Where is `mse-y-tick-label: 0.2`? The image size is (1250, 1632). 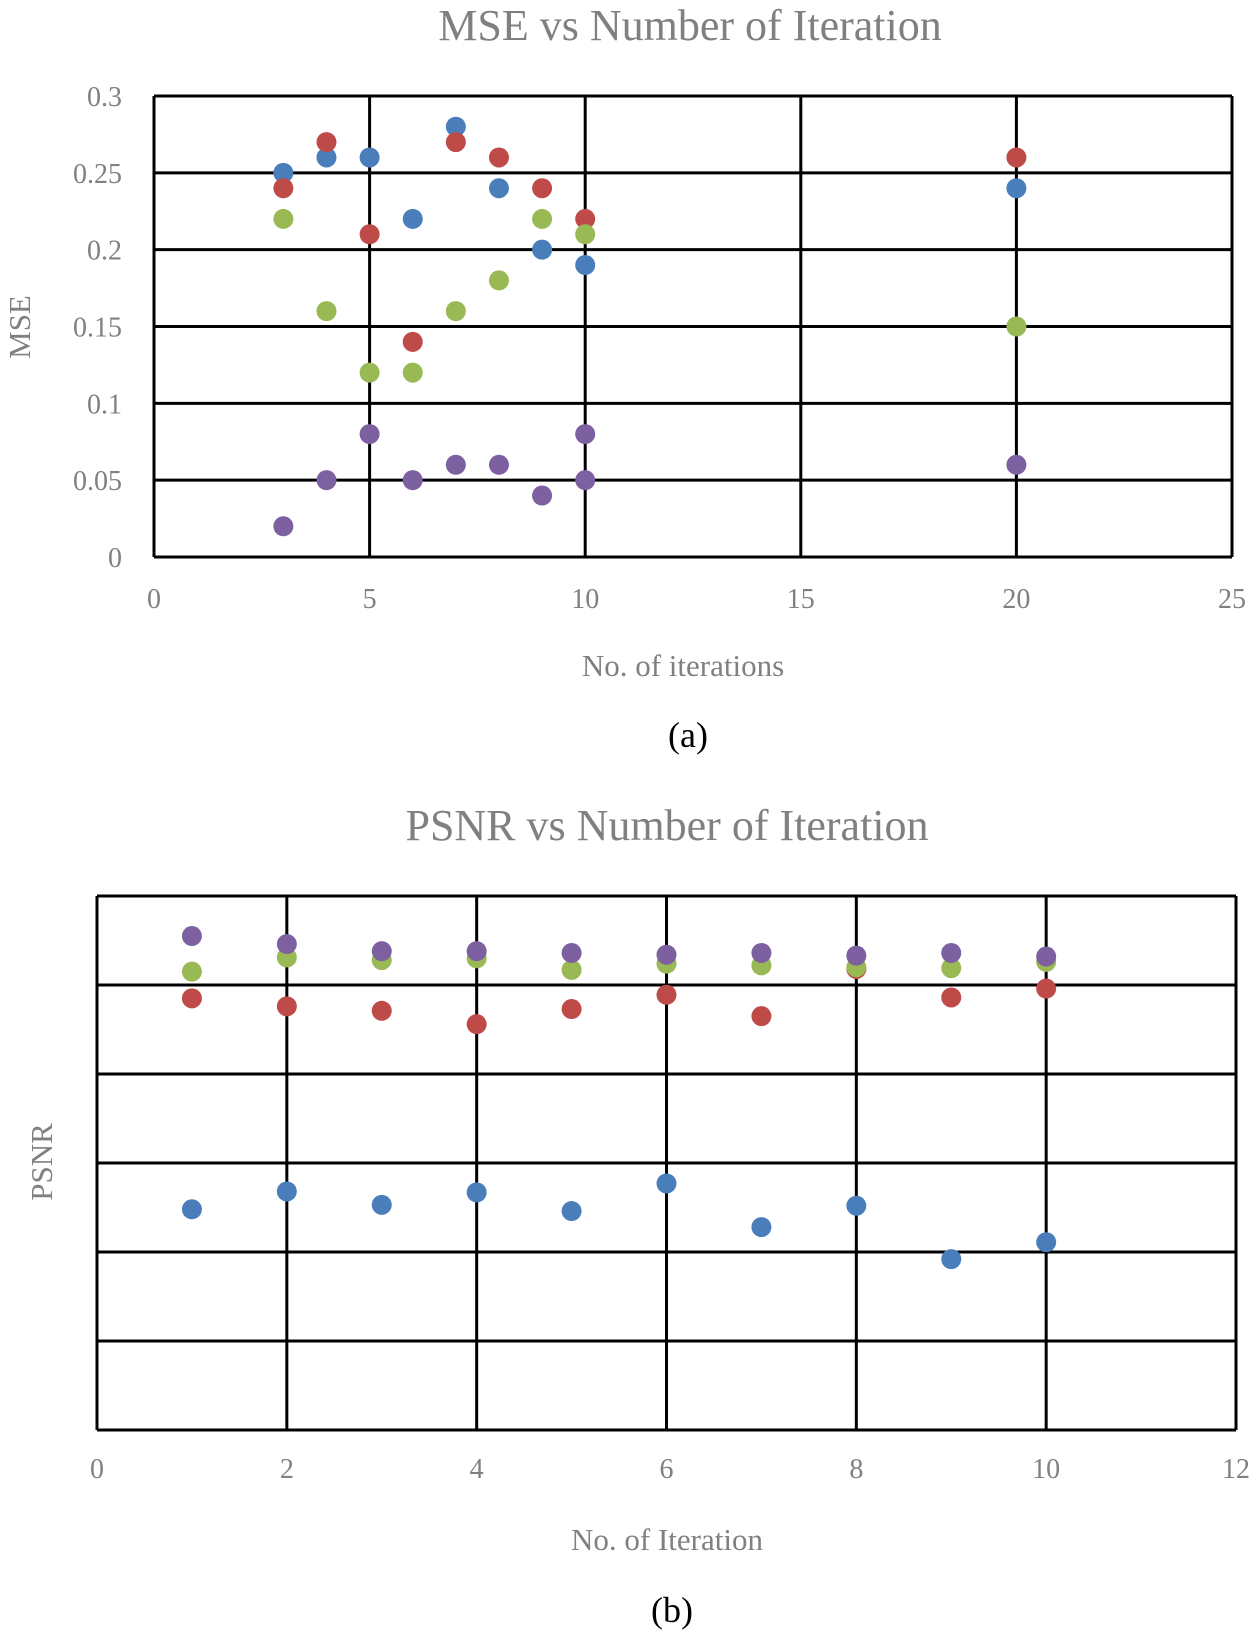 mse-y-tick-label: 0.2 is located at coordinates (104, 251).